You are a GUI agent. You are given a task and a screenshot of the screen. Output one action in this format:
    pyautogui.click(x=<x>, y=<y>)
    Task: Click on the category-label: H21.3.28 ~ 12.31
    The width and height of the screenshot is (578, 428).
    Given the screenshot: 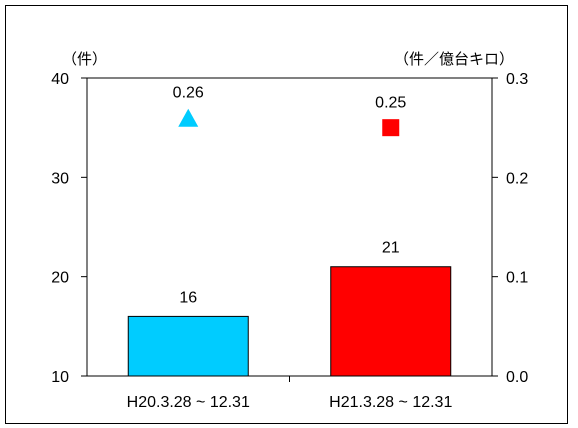 What is the action you would take?
    pyautogui.click(x=390, y=402)
    